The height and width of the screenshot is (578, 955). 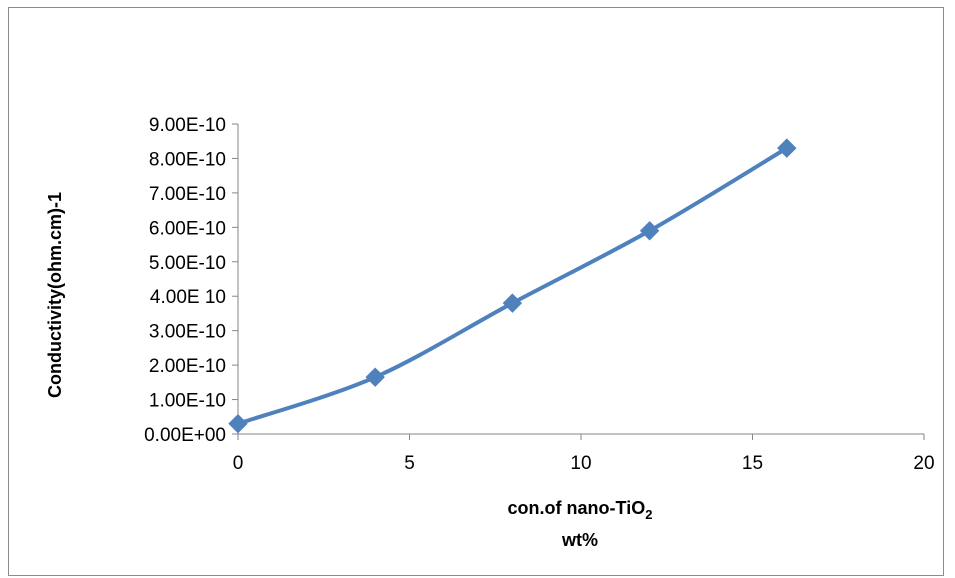 I want to click on x-axis-title-text: con.of nano-TiO, so click(x=577, y=508).